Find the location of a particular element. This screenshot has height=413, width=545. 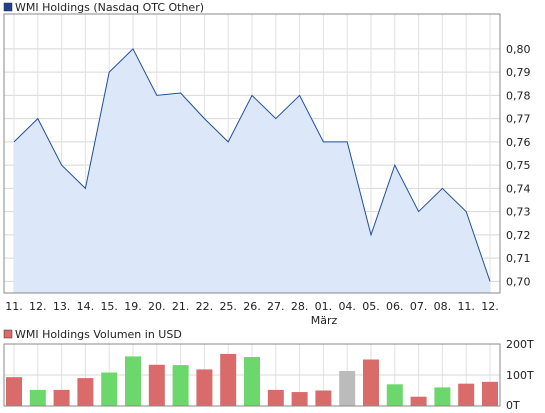

price-y-tick-label: 0,75 is located at coordinates (518, 165).